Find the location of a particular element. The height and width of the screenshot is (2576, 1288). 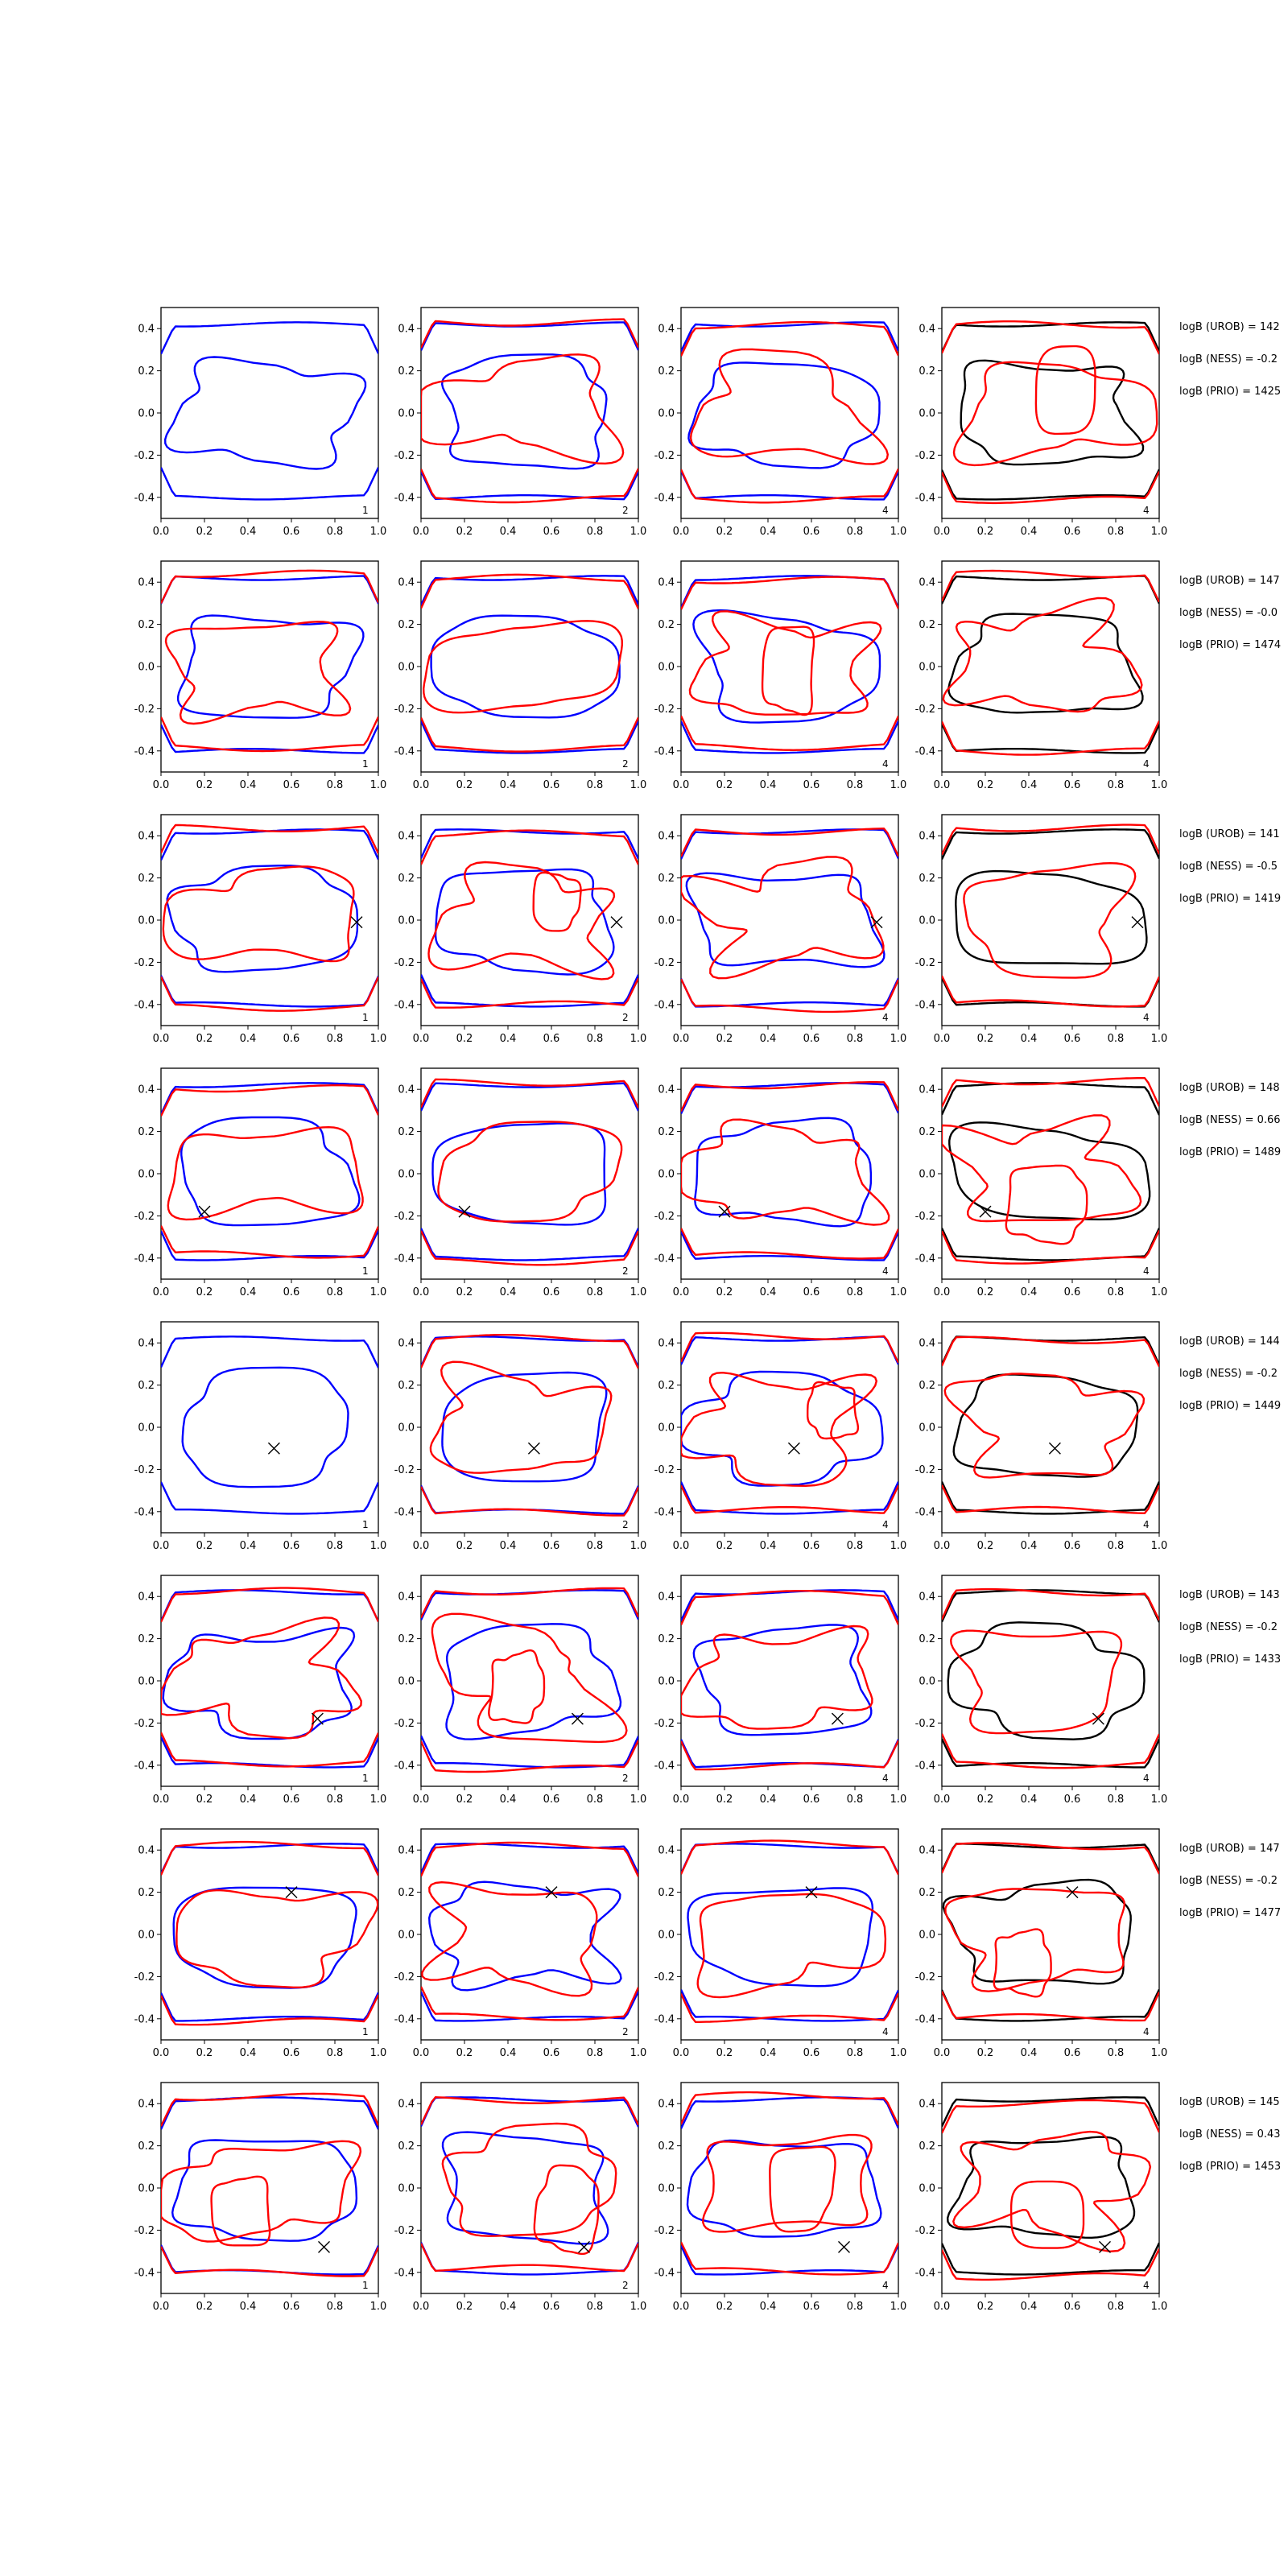

panel-r3-c1: 1 0.0 0.2 0.4 0.6 0.8 1.0 0.4 0.2 0.0 -0.2 -0.4 is located at coordinates (260, 929).